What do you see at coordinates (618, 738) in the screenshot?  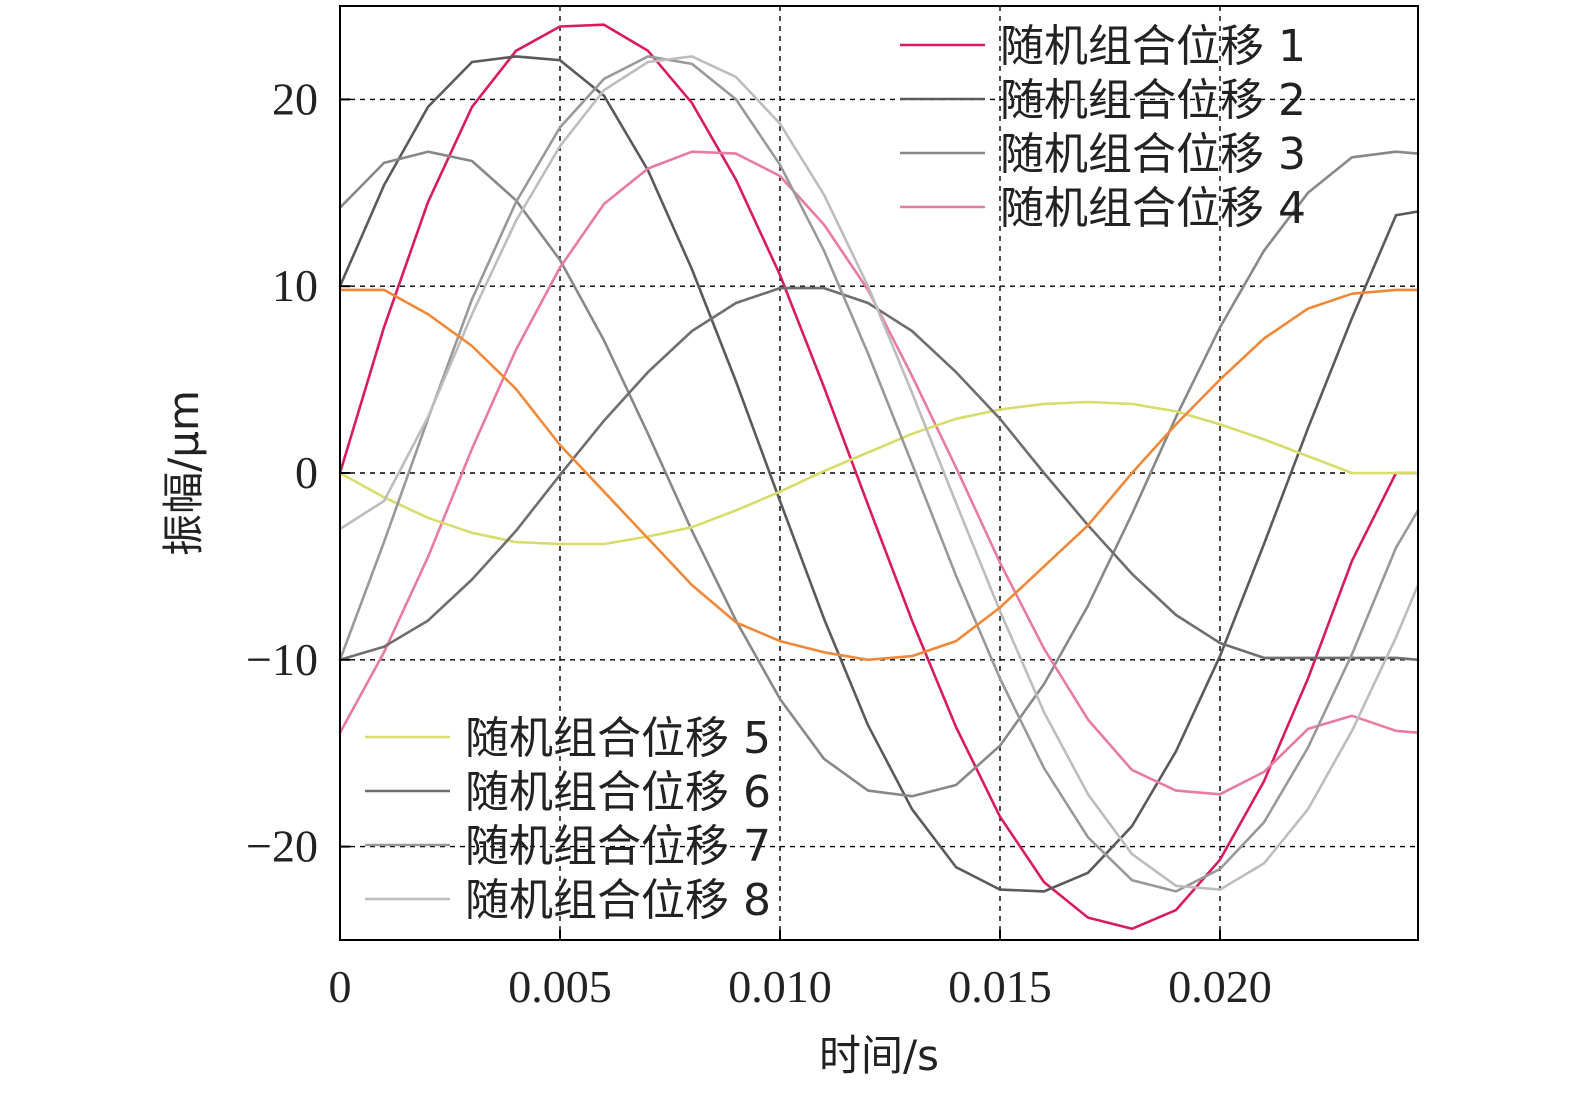 I see `legend-label: 随机组合位移 5` at bounding box center [618, 738].